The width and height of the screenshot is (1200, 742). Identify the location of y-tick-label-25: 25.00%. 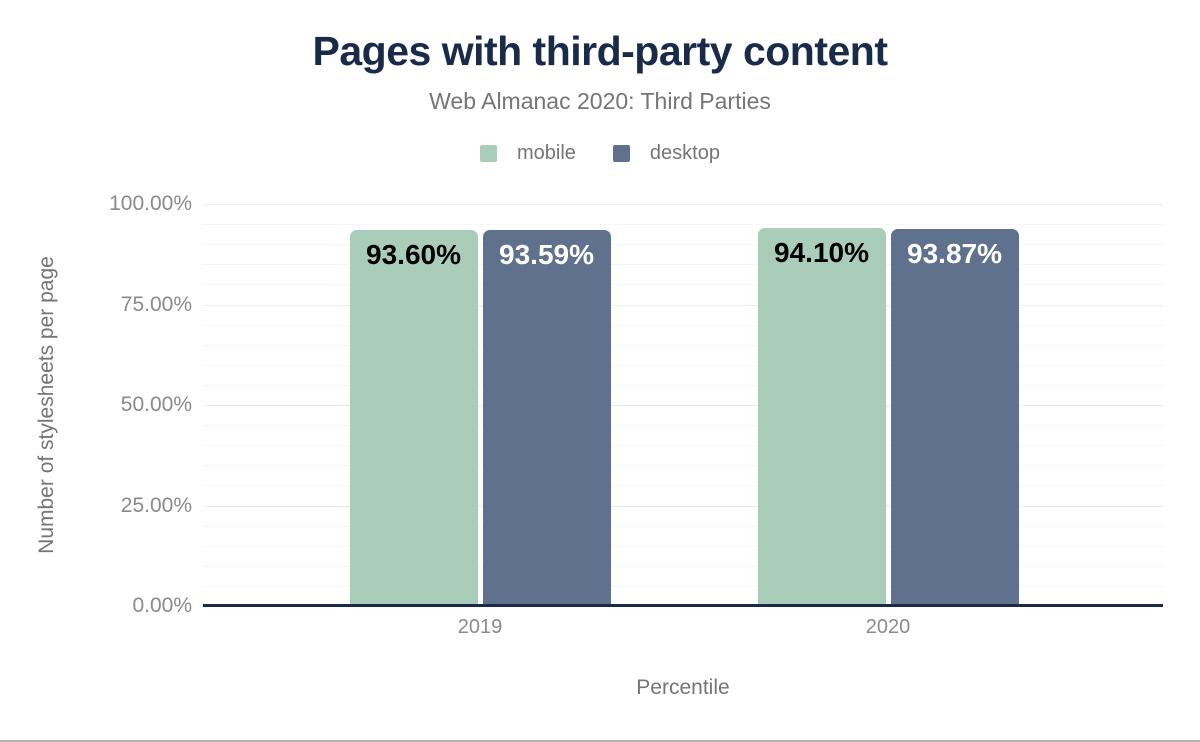
(156, 505).